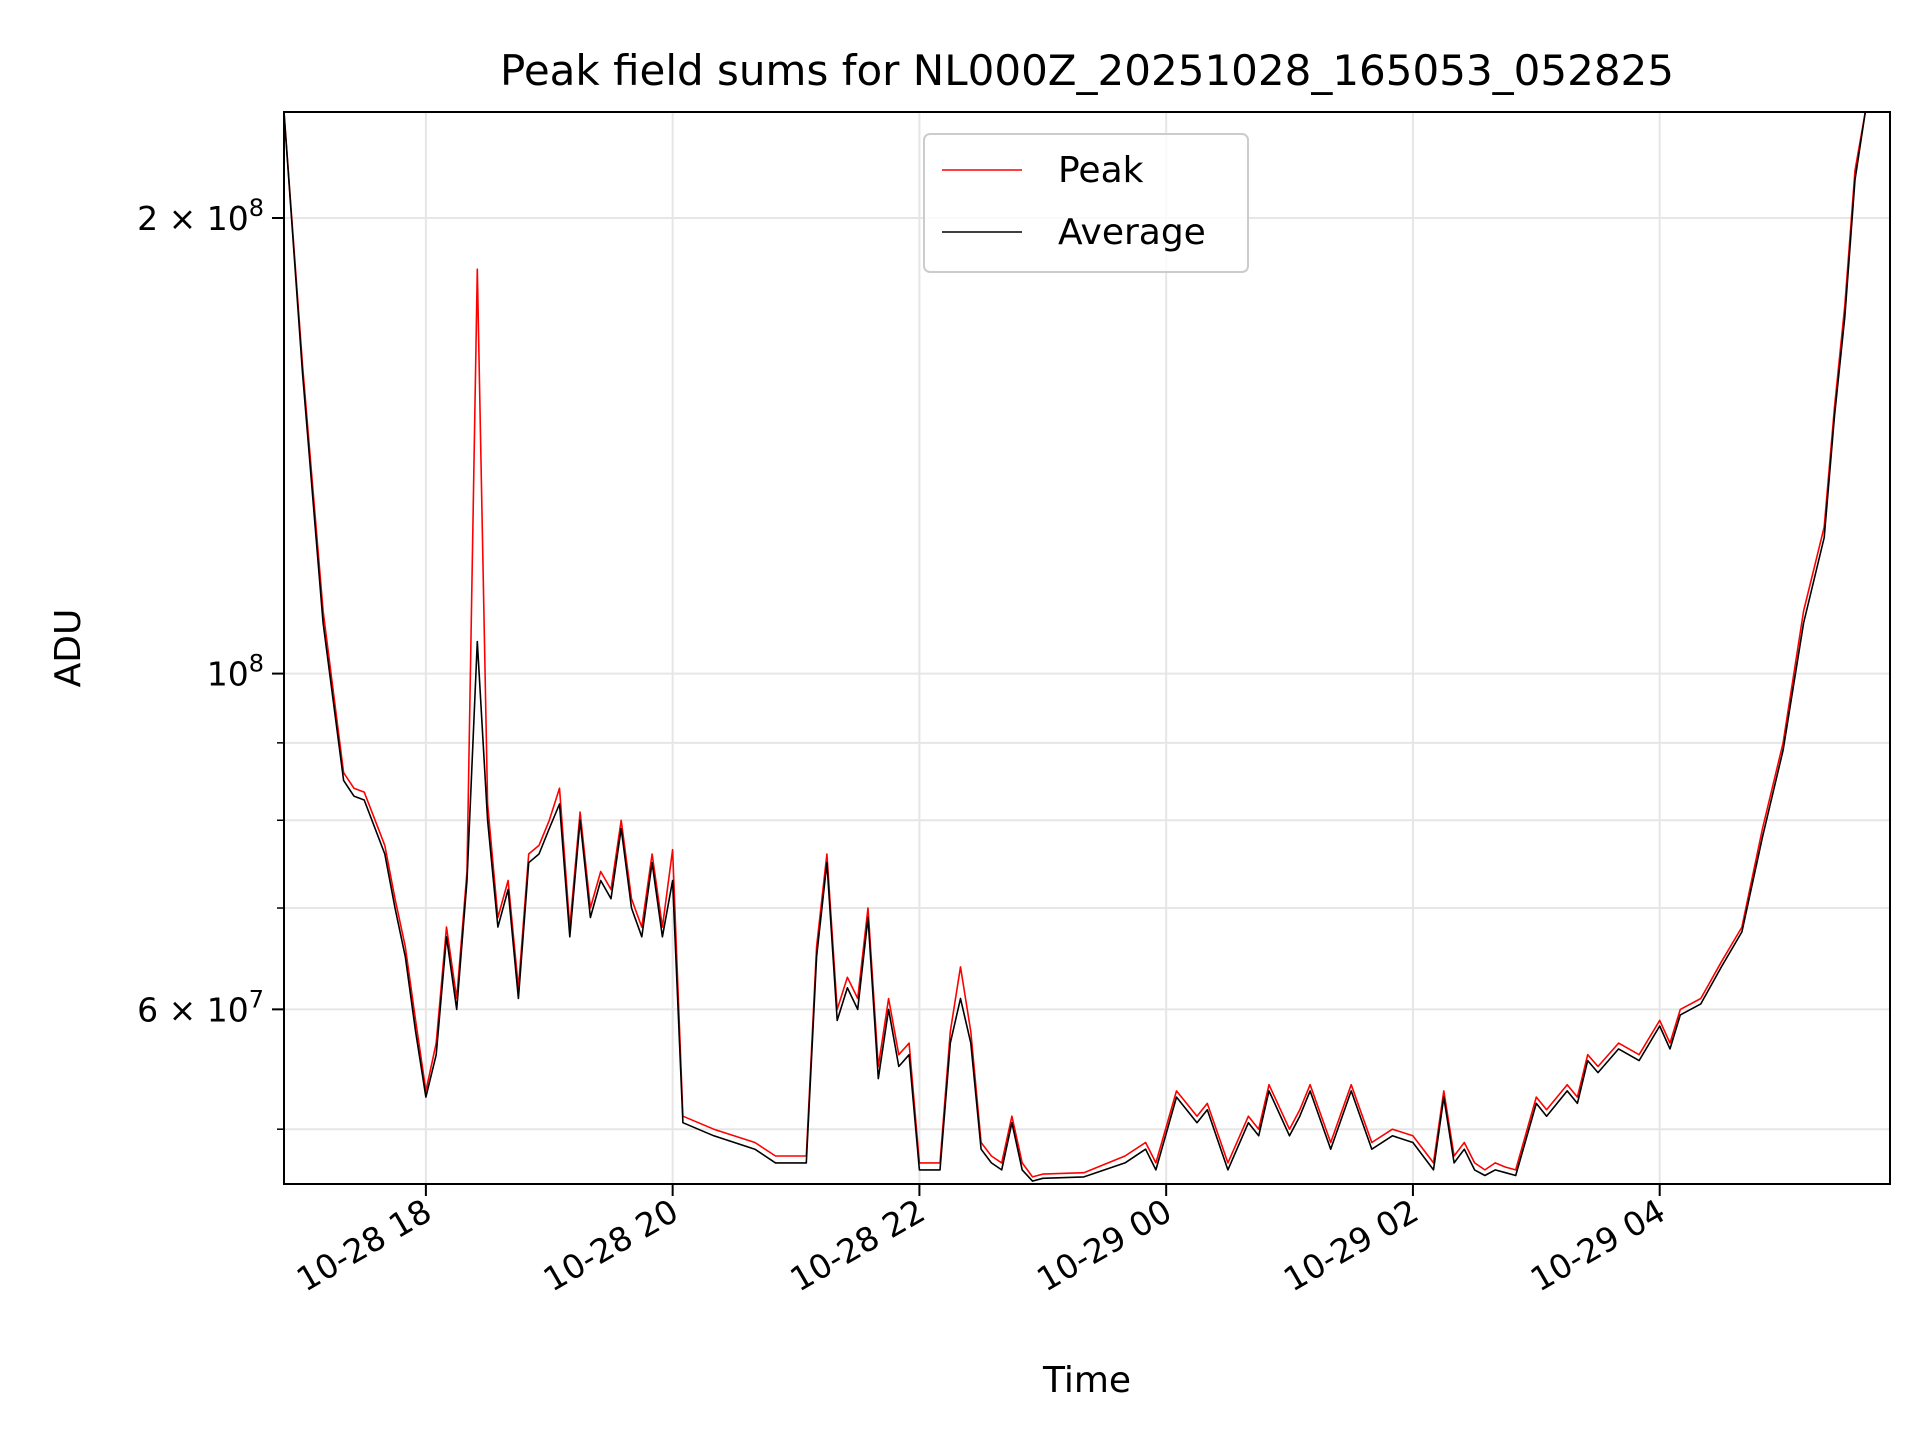 Image resolution: width=1920 pixels, height=1440 pixels. I want to click on legend-label-average: Average, so click(1132, 232).